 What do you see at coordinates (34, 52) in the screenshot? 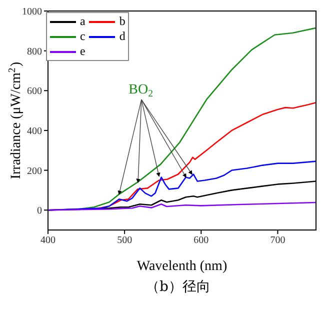
I see `y-tick-label: 800` at bounding box center [34, 52].